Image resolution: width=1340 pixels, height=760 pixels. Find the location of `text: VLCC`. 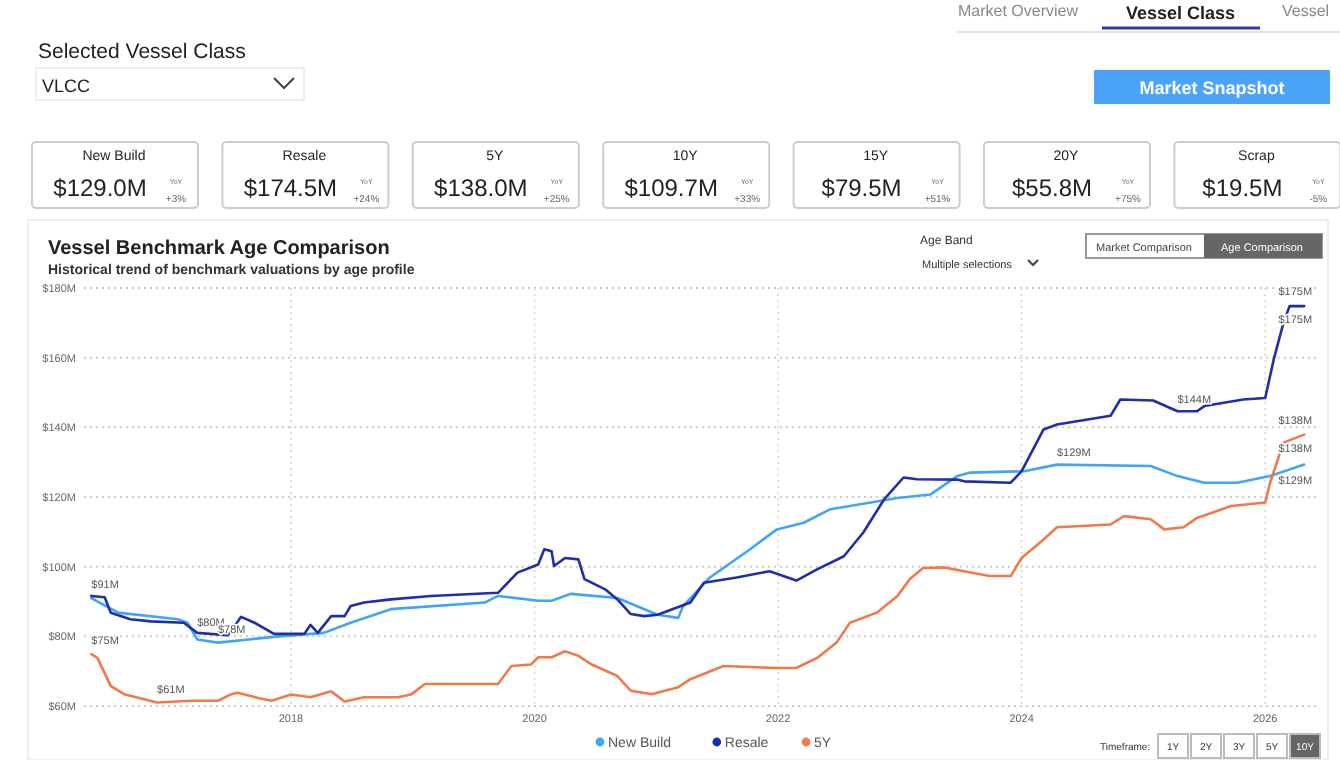

text: VLCC is located at coordinates (67, 86).